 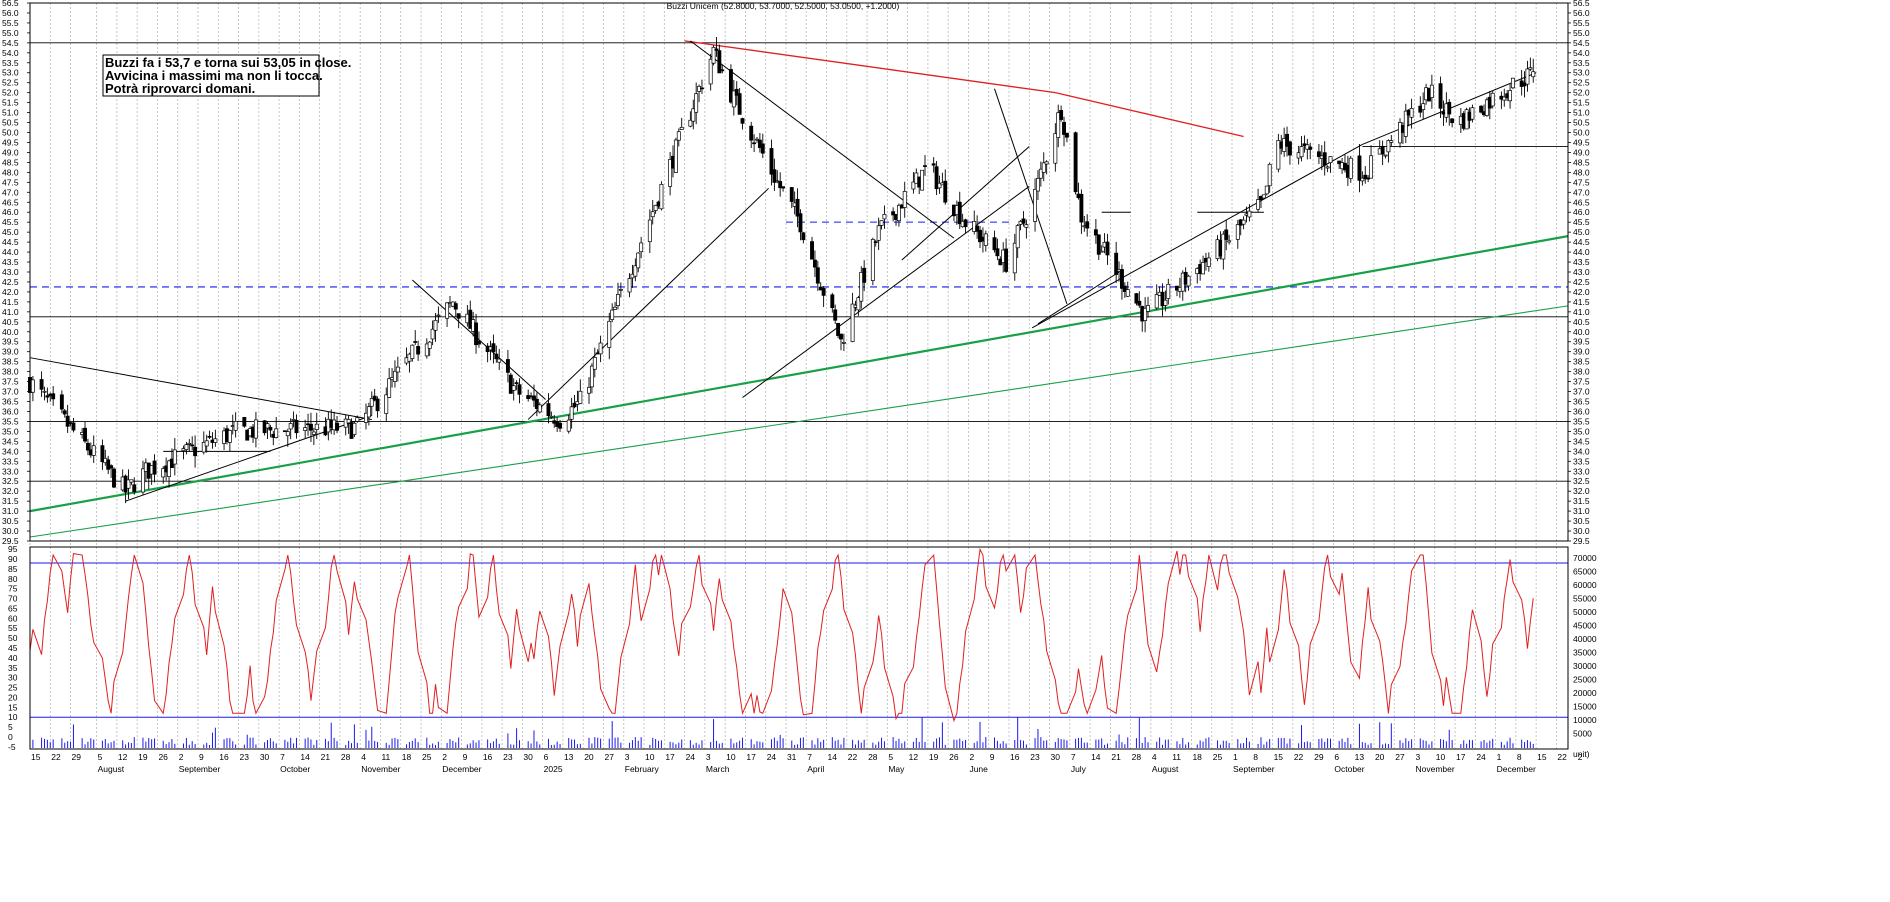 What do you see at coordinates (1581, 501) in the screenshot?
I see `y-tick-label-right: 31.5` at bounding box center [1581, 501].